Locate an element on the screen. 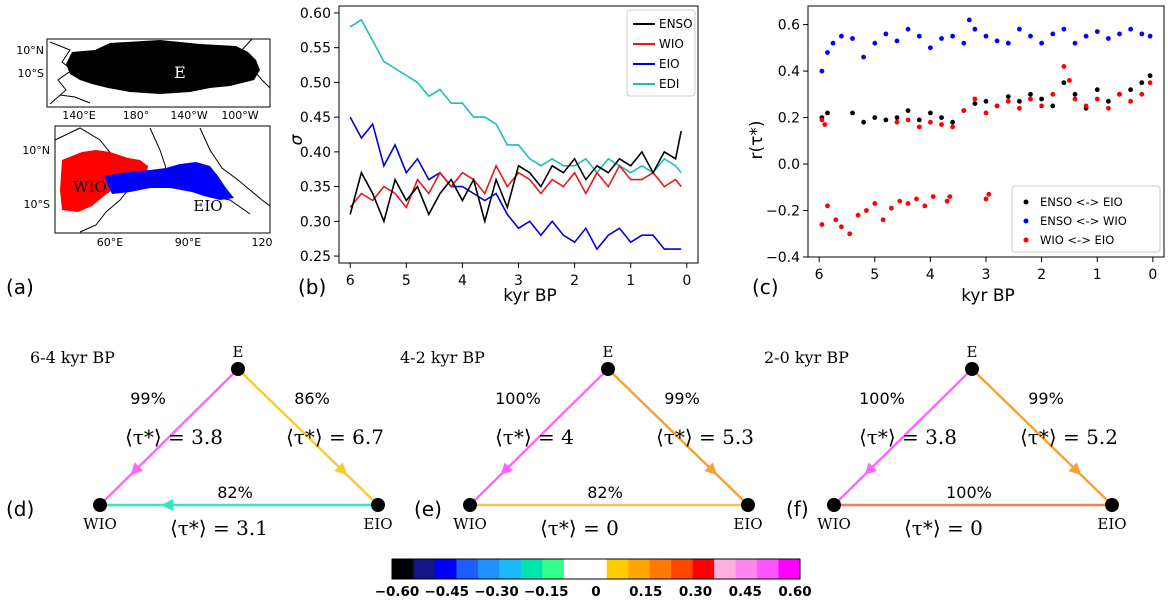  lon-tick: 120 is located at coordinates (262, 242).